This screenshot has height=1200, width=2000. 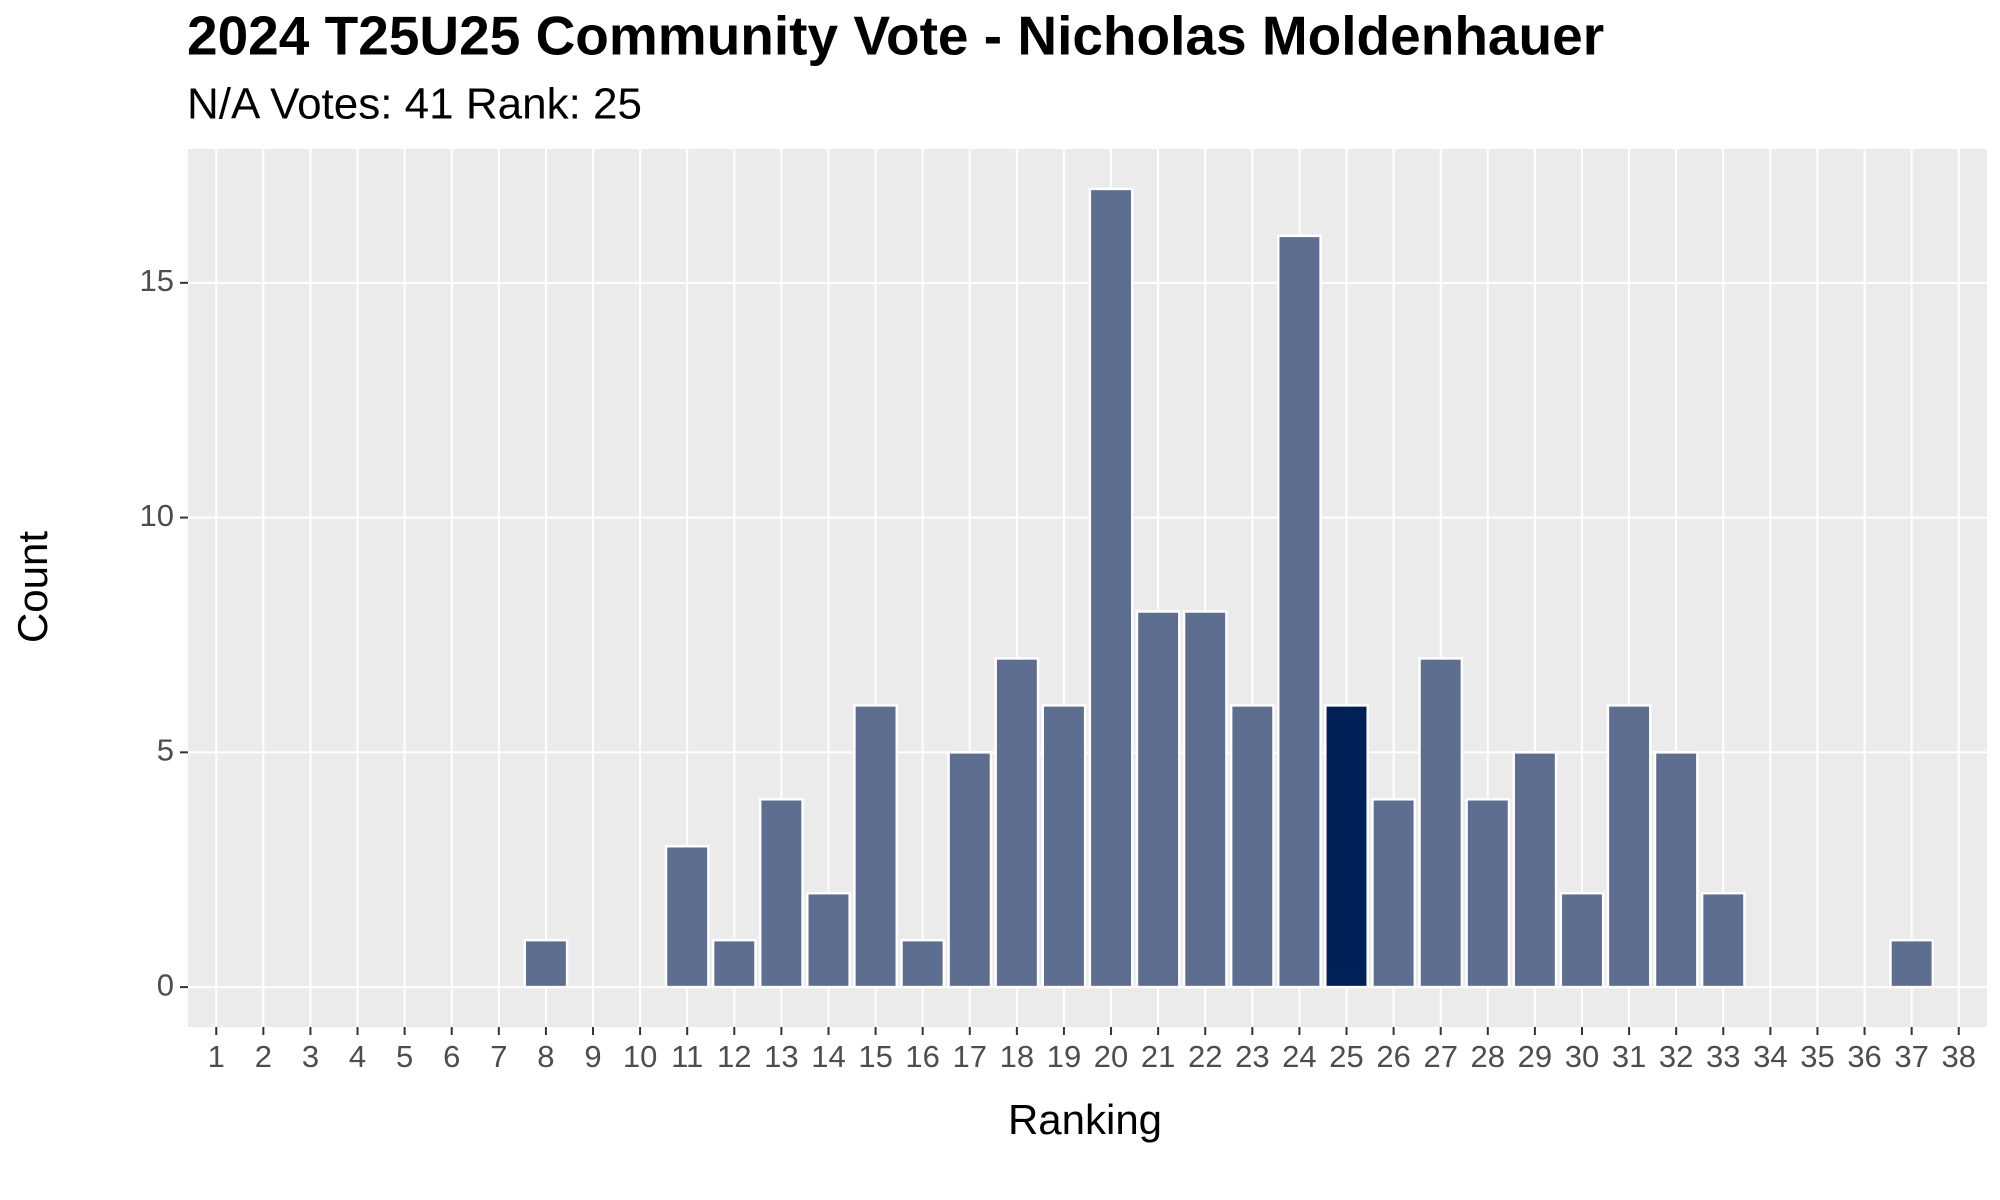 I want to click on x-tick-label: 3, so click(x=310, y=1056).